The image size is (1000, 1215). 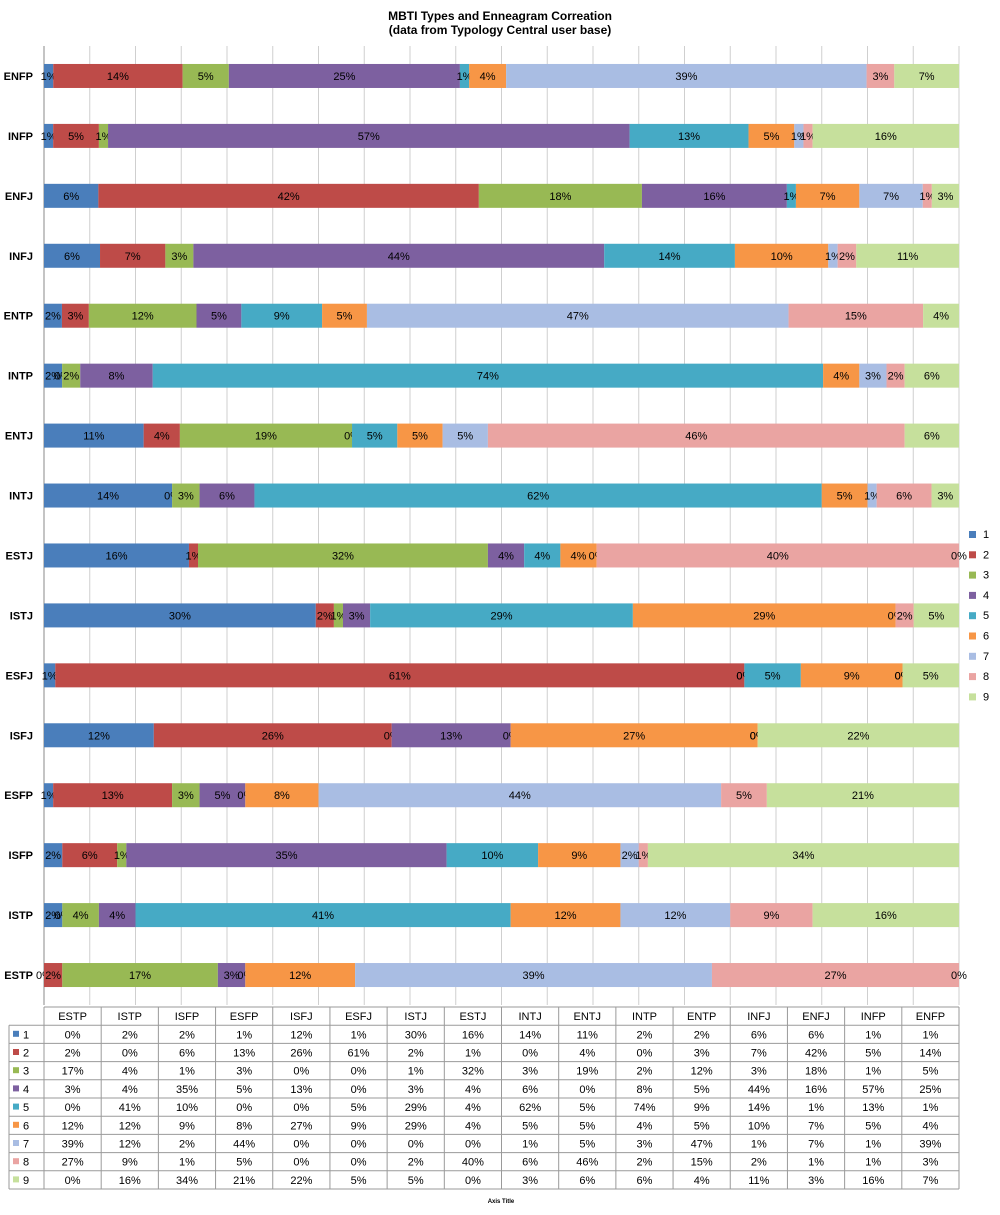 What do you see at coordinates (19, 676) in the screenshot?
I see `category-label: ESFJ` at bounding box center [19, 676].